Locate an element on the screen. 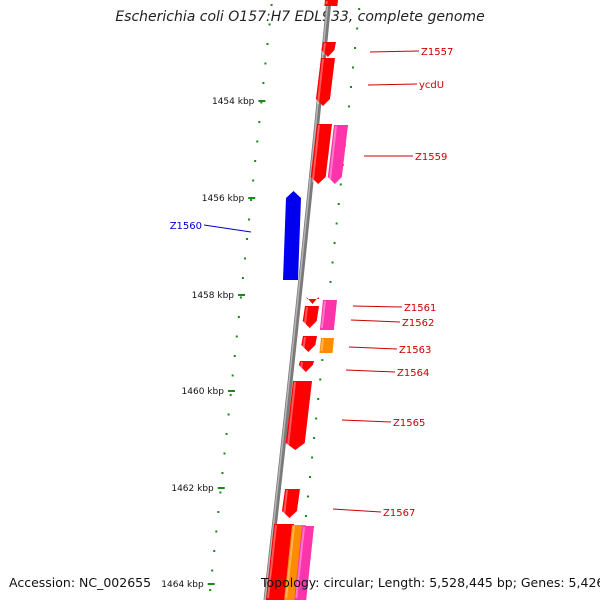 This screenshot has width=600, height=600. gene-features is located at coordinates (307, 300).